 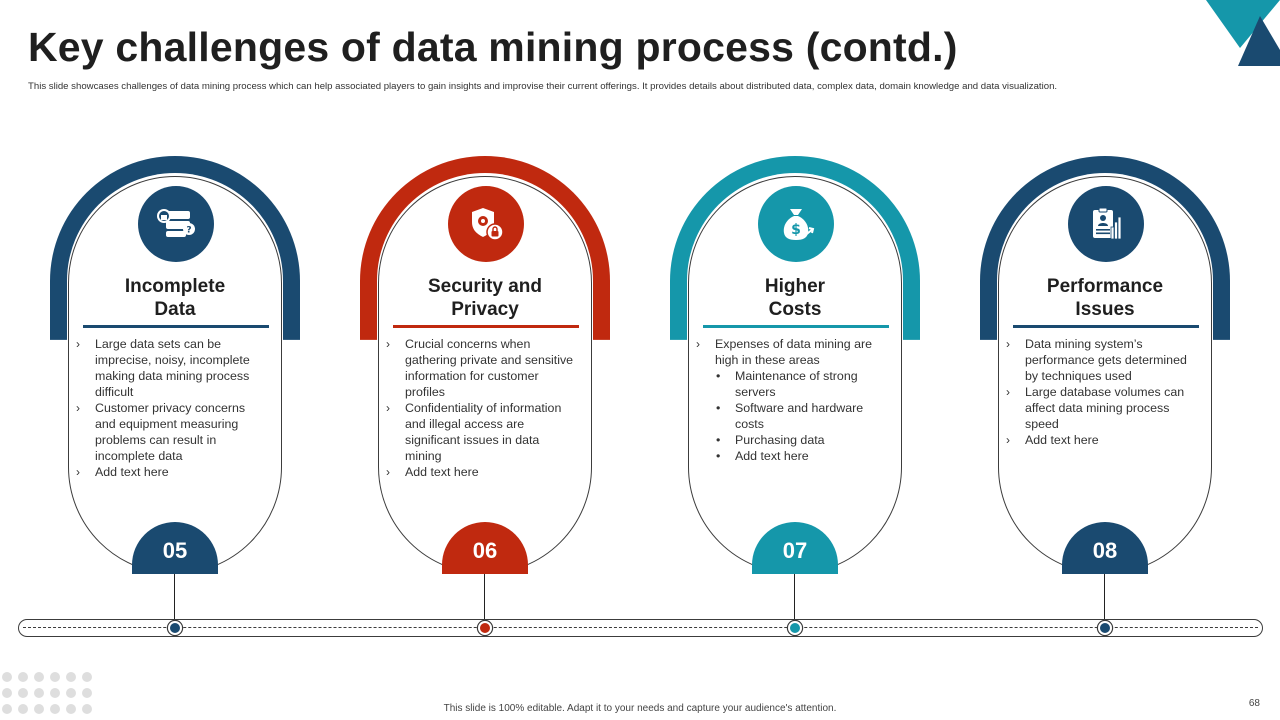 I want to click on card-heading: Higher Costs, so click(x=795, y=298).